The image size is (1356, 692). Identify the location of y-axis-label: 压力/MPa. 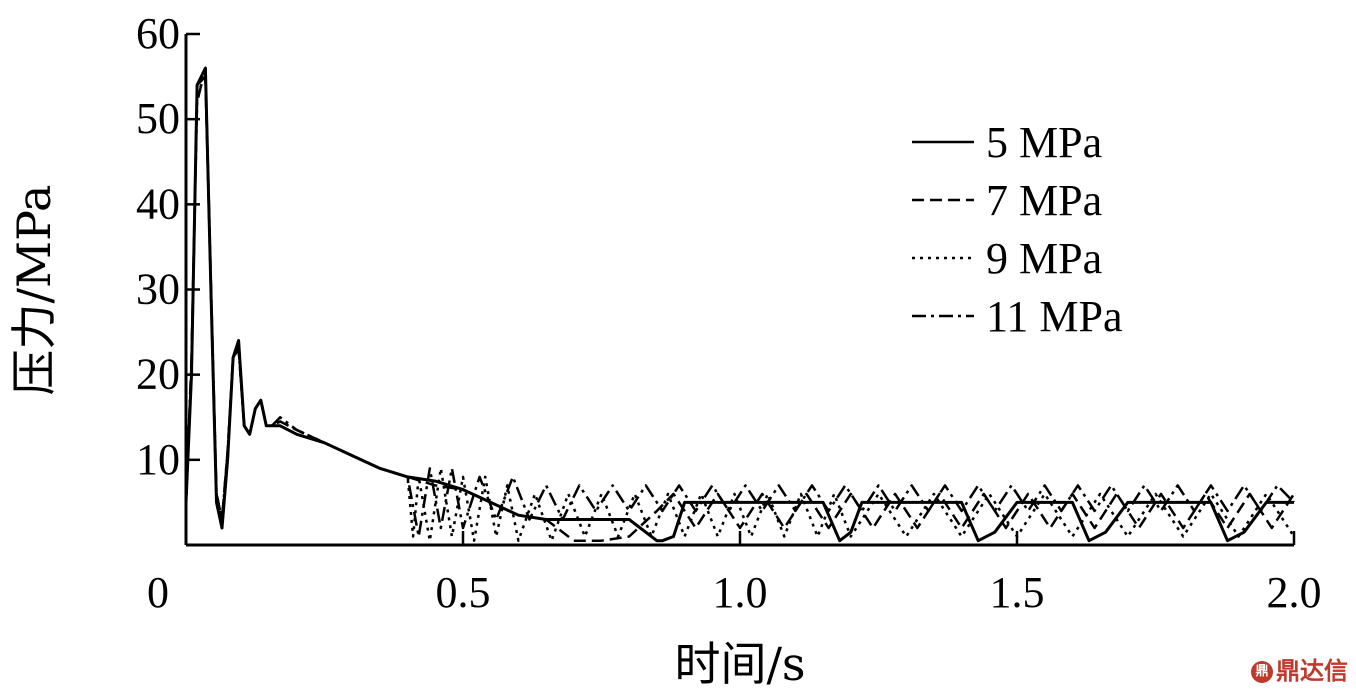
(34, 290).